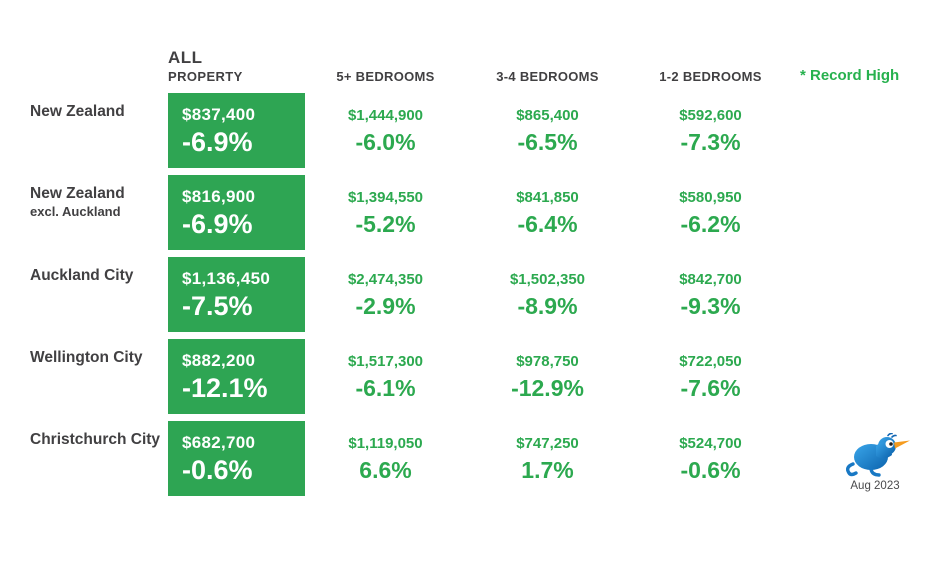  I want to click on value-cell: $1,517,300 -6.1%, so click(385, 376).